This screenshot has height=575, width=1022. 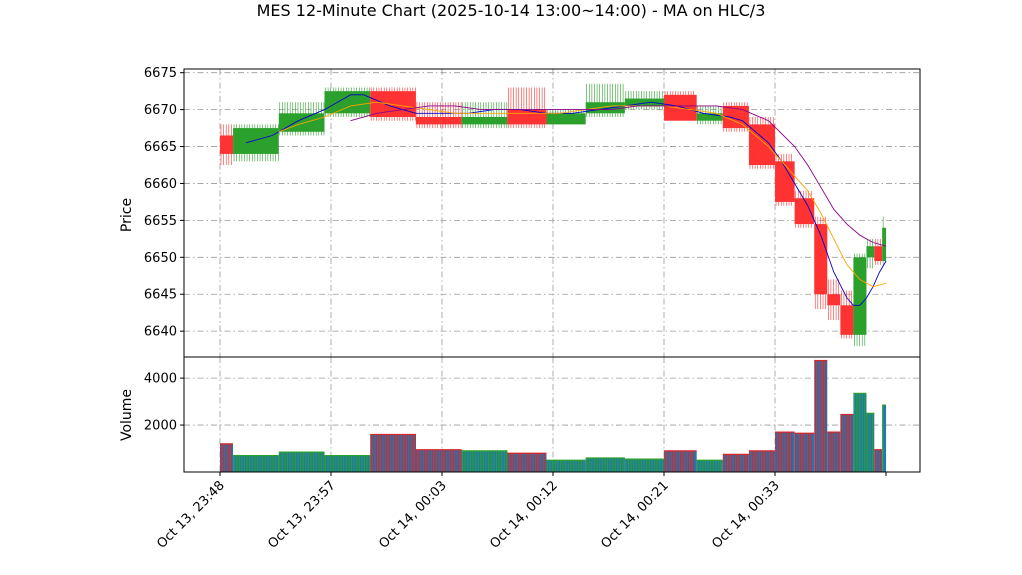 What do you see at coordinates (160, 295) in the screenshot?
I see `price-ytick-label: 6645` at bounding box center [160, 295].